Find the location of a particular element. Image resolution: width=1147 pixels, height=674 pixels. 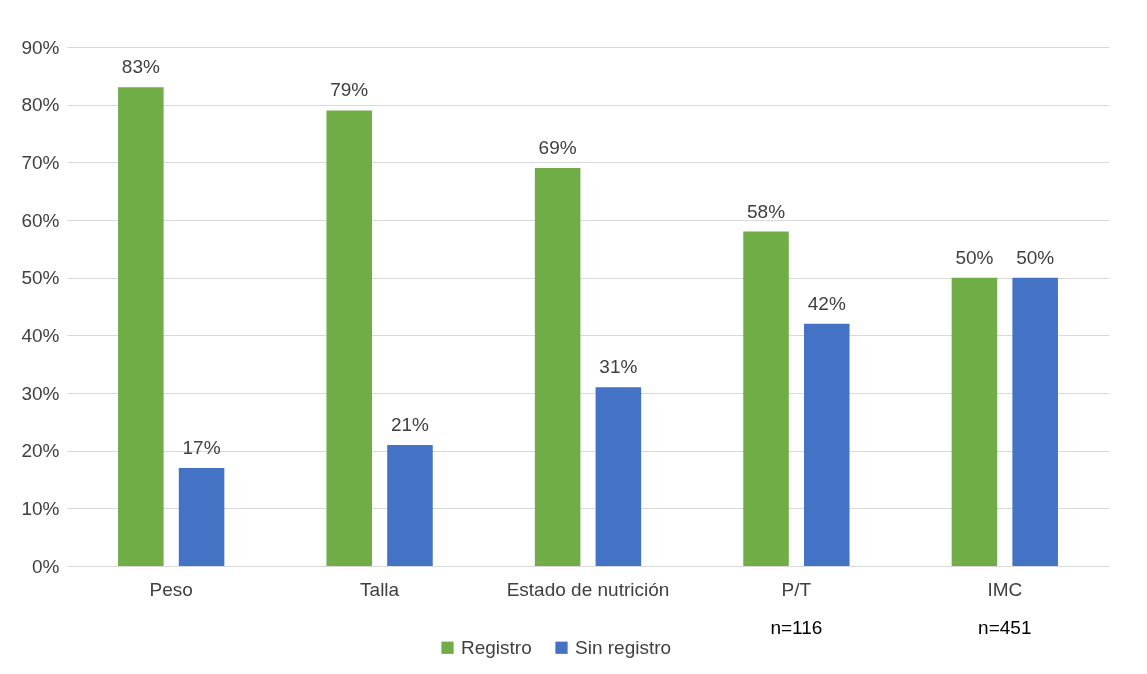

y-tick-label: 50% is located at coordinates (40, 278).